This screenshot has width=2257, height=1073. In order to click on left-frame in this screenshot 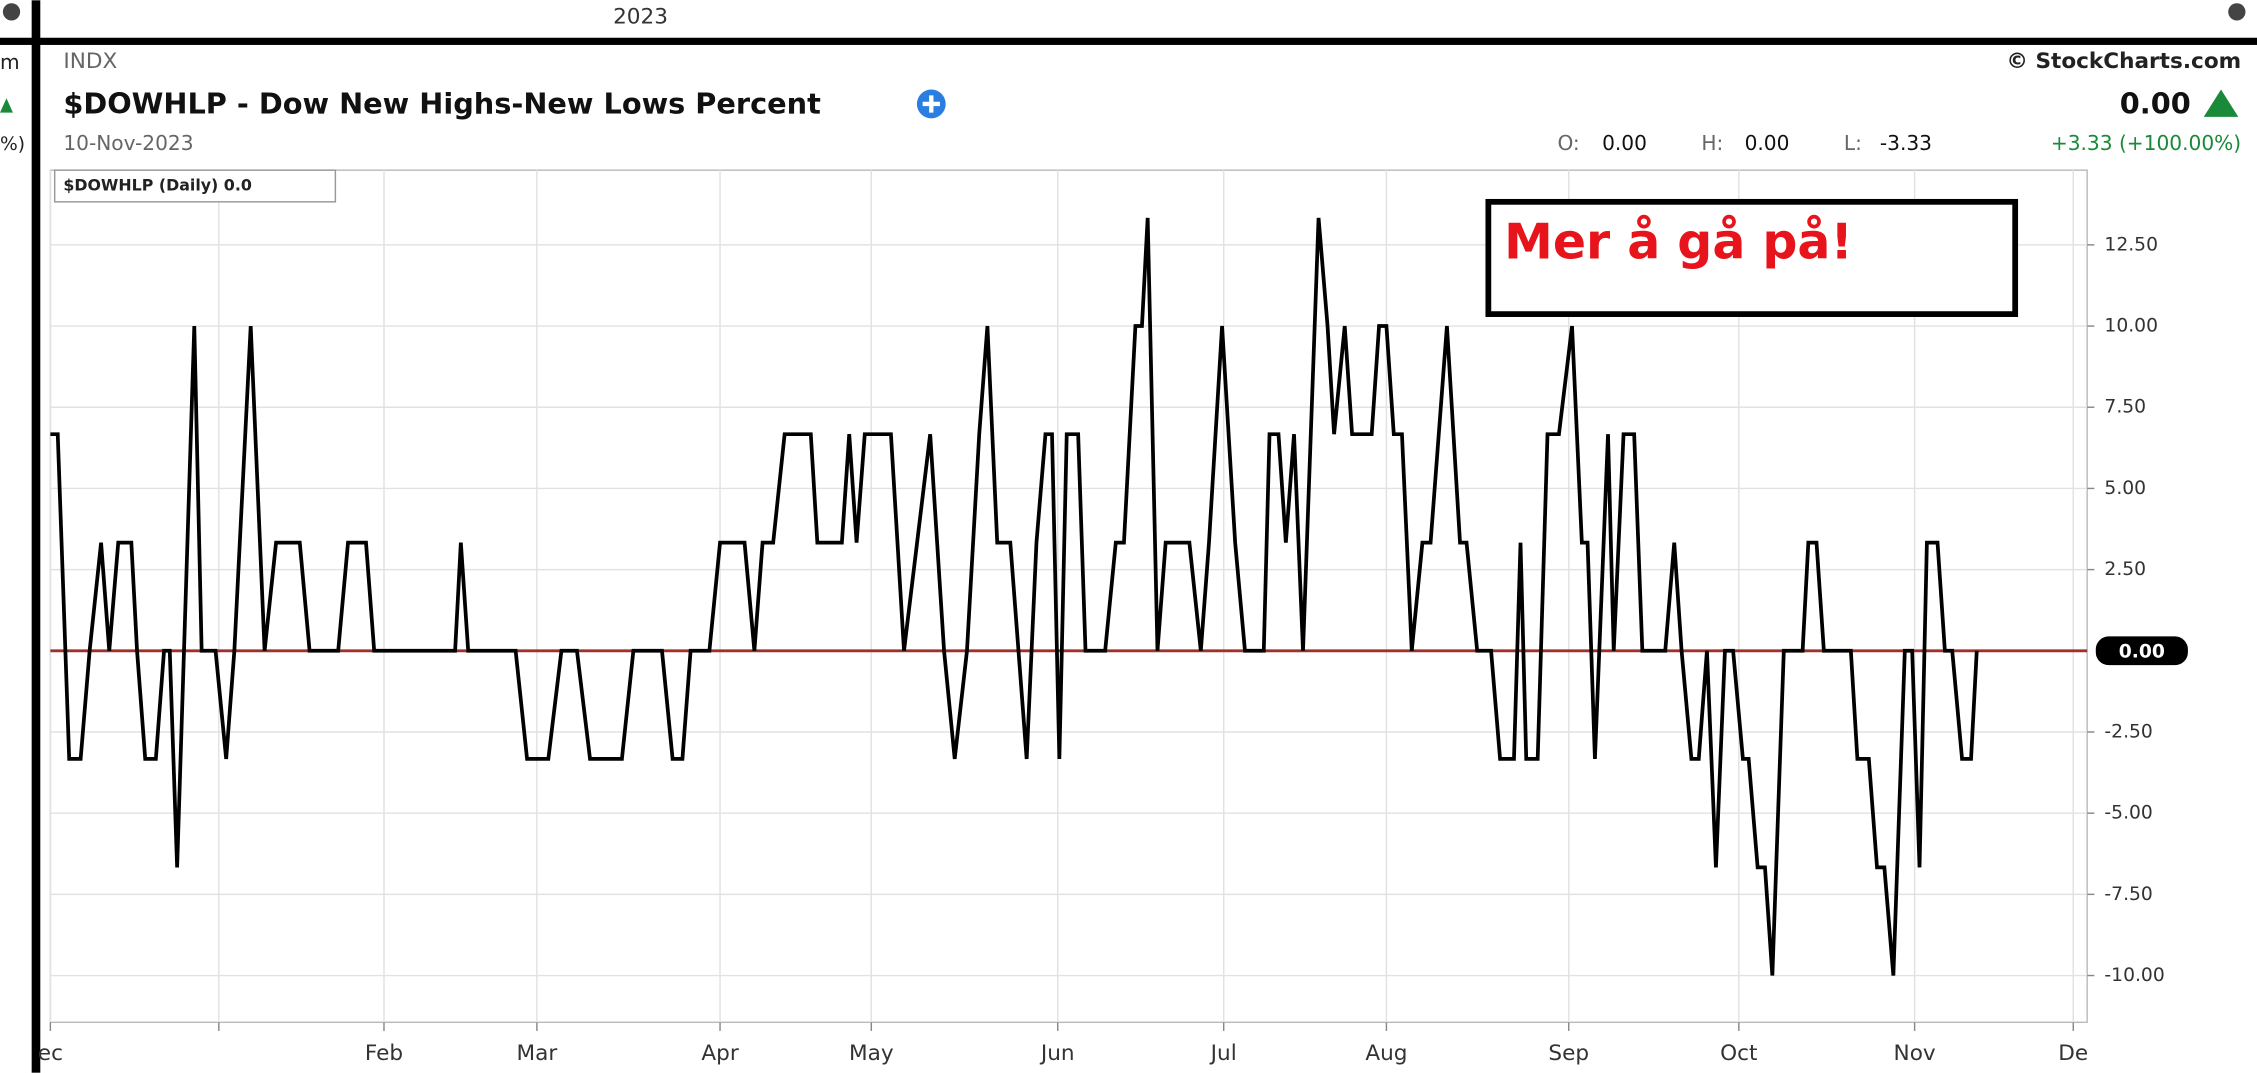, I will do `click(36, 536)`.